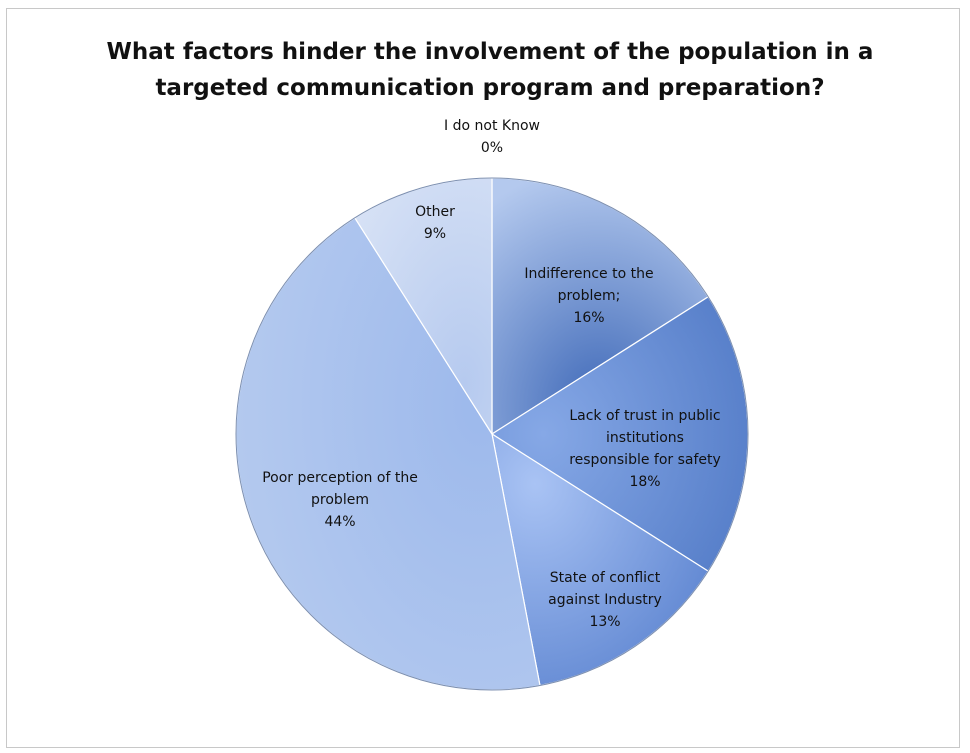 This screenshot has height=753, width=970. I want to click on slice-label-3: State of conflict against Industry 13%, so click(605, 600).